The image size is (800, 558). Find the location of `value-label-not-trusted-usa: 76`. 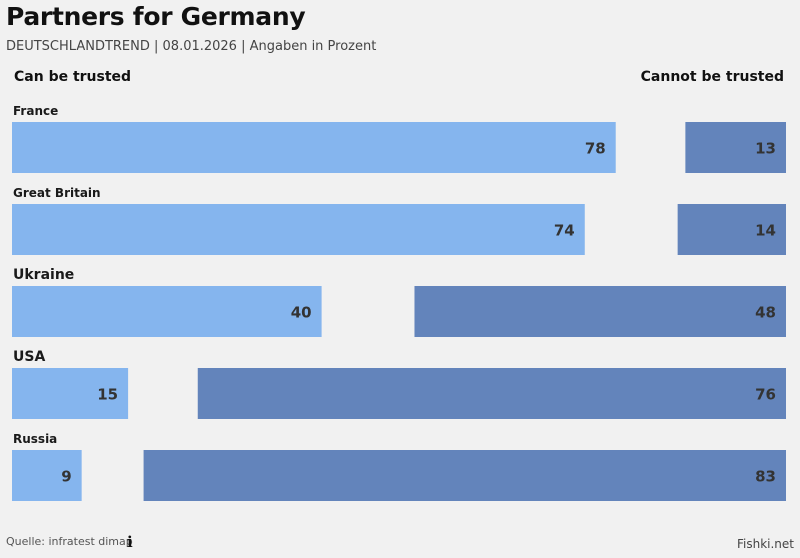

value-label-not-trusted-usa: 76 is located at coordinates (765, 395).